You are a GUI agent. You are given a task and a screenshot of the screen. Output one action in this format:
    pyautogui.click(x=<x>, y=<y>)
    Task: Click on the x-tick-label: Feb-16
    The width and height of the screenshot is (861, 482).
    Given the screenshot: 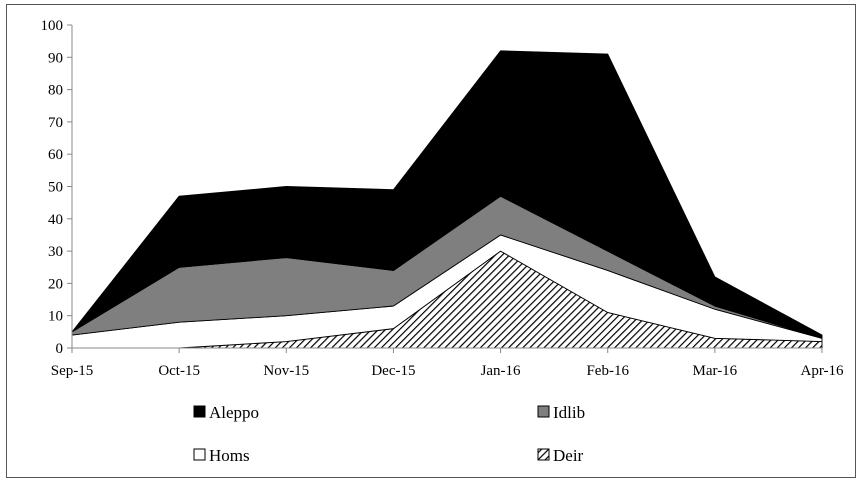 What is the action you would take?
    pyautogui.click(x=607, y=371)
    